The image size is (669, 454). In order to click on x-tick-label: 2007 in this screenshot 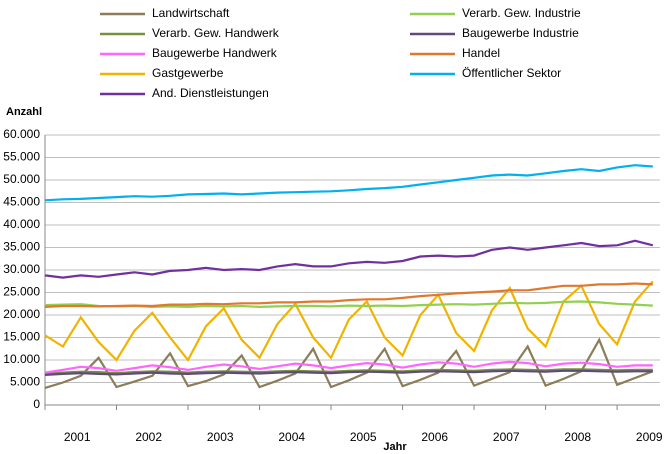, I will do `click(506, 437)`.